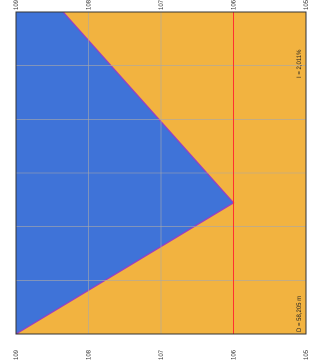 The height and width of the screenshot is (364, 324). What do you see at coordinates (300, 314) in the screenshot?
I see `distance-annotation: D = 58,205 m` at bounding box center [300, 314].